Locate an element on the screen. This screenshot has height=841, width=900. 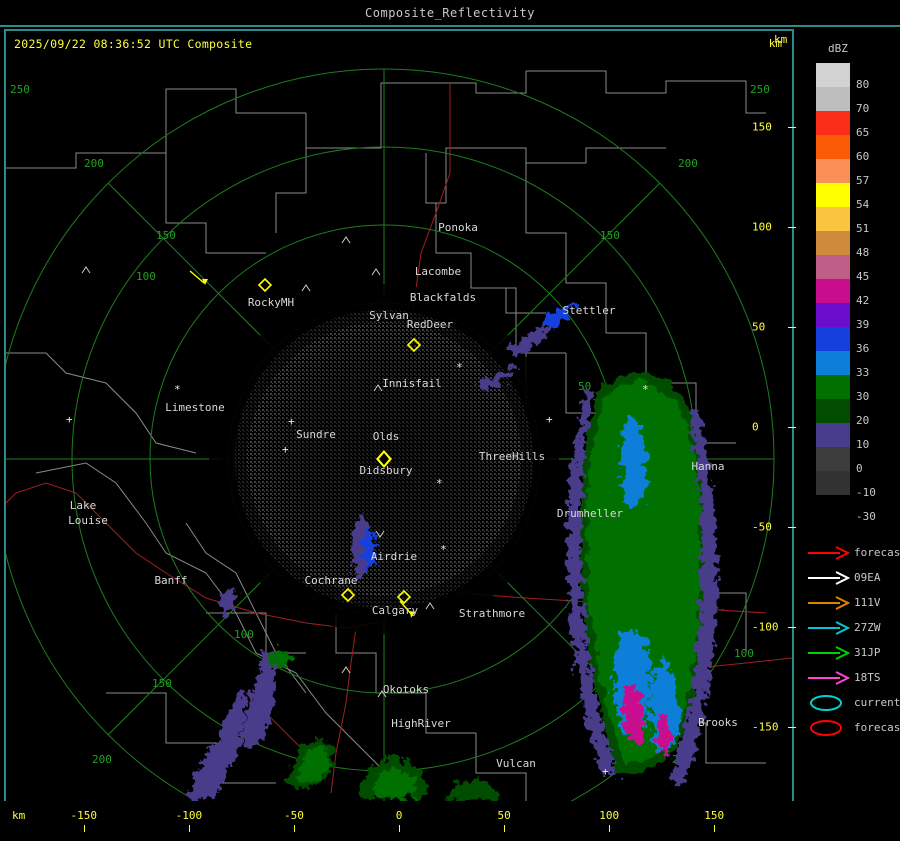
y-axis-tick-label: -100 is located at coordinates (765, 627).